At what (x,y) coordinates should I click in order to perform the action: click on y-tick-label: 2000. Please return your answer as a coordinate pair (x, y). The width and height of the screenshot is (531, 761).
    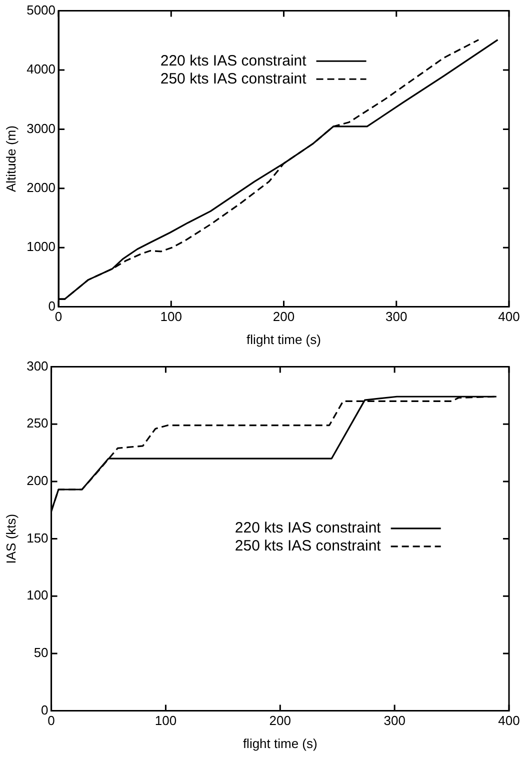
    Looking at the image, I should click on (41, 187).